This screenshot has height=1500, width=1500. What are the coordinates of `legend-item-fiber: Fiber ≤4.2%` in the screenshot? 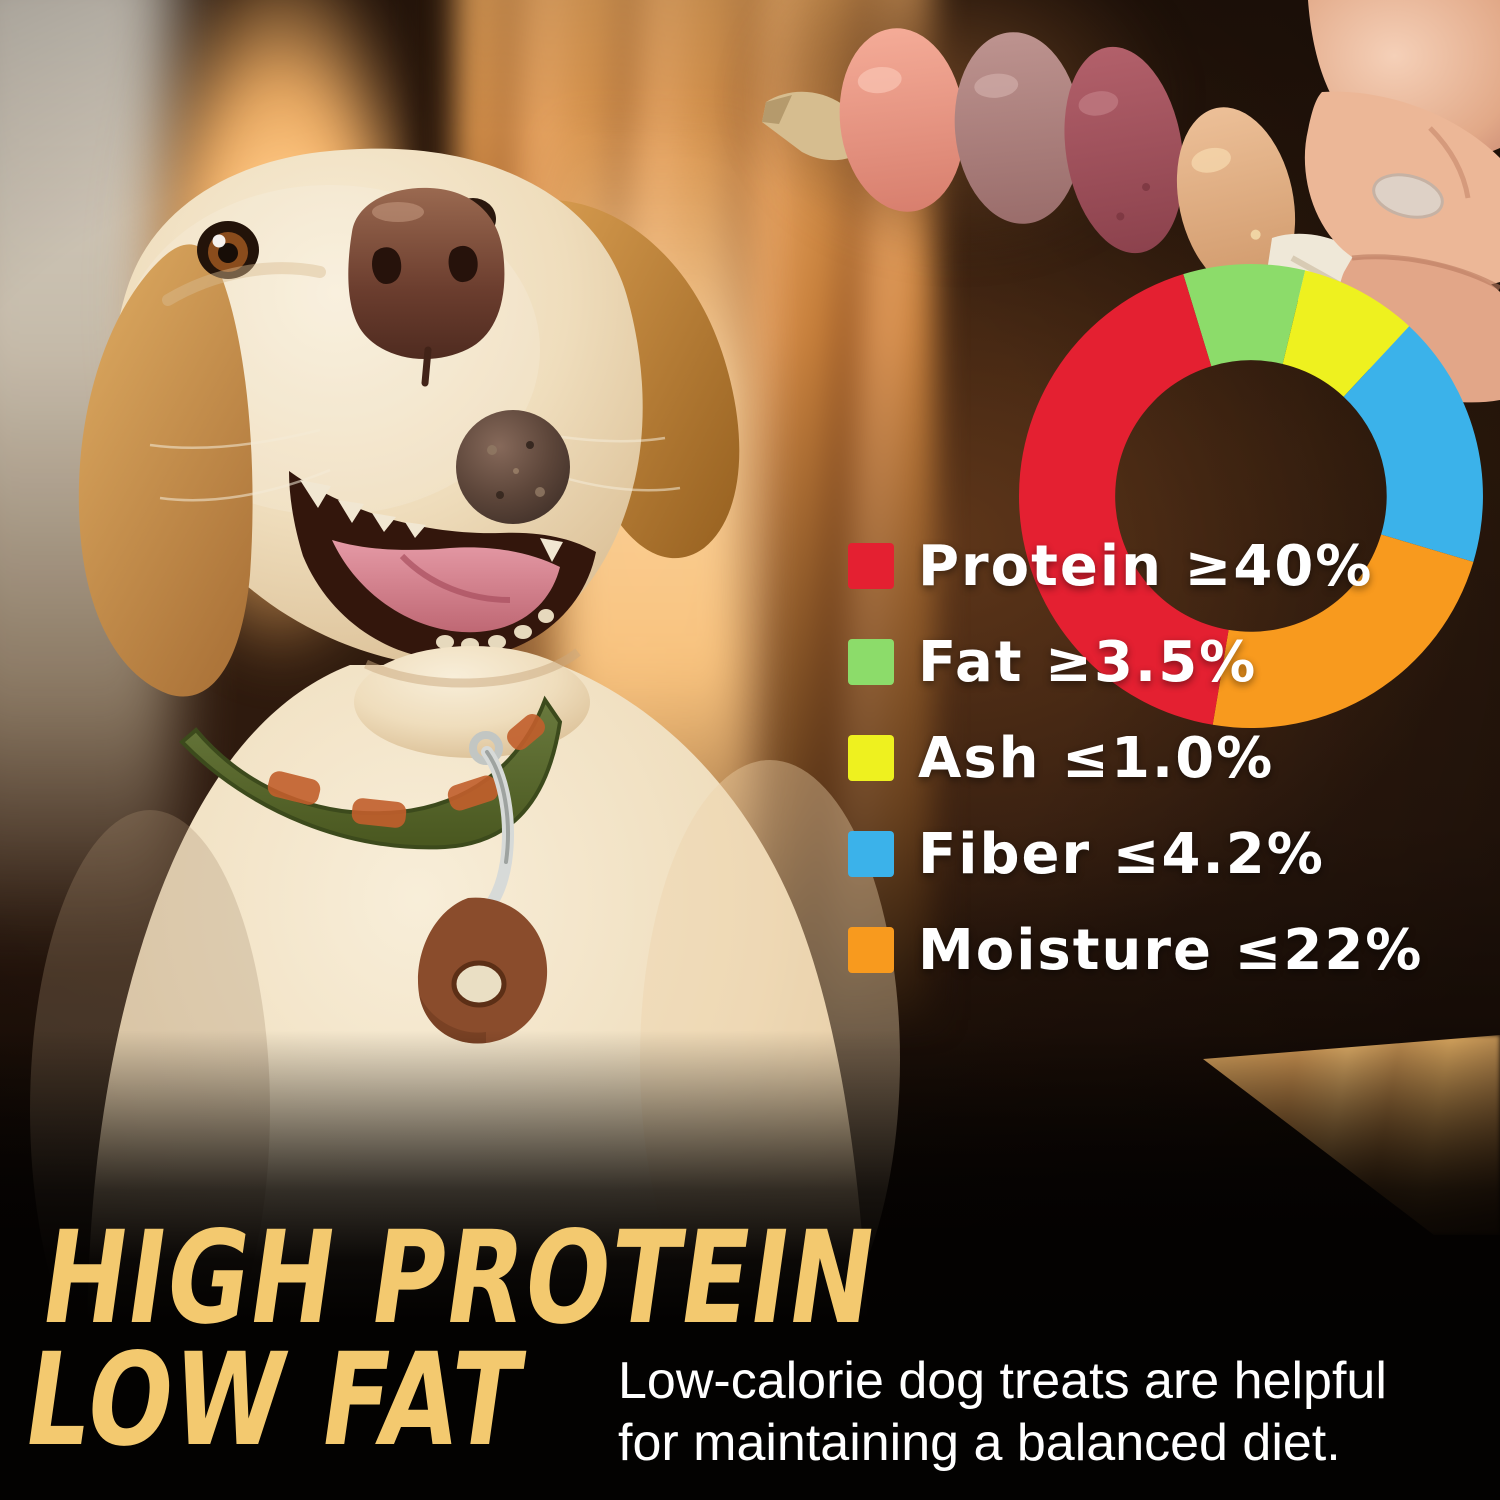 It's located at (1135, 854).